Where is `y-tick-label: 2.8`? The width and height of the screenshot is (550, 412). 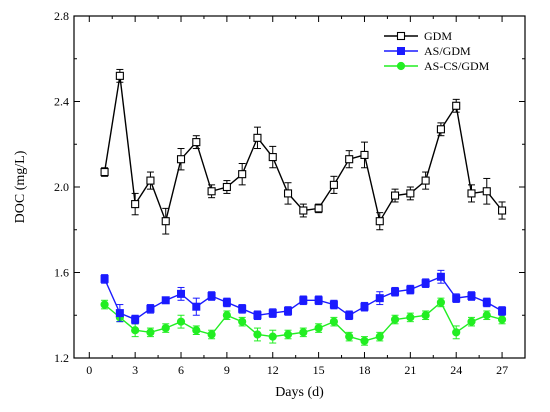
y-tick-label: 2.8 is located at coordinates (61, 16).